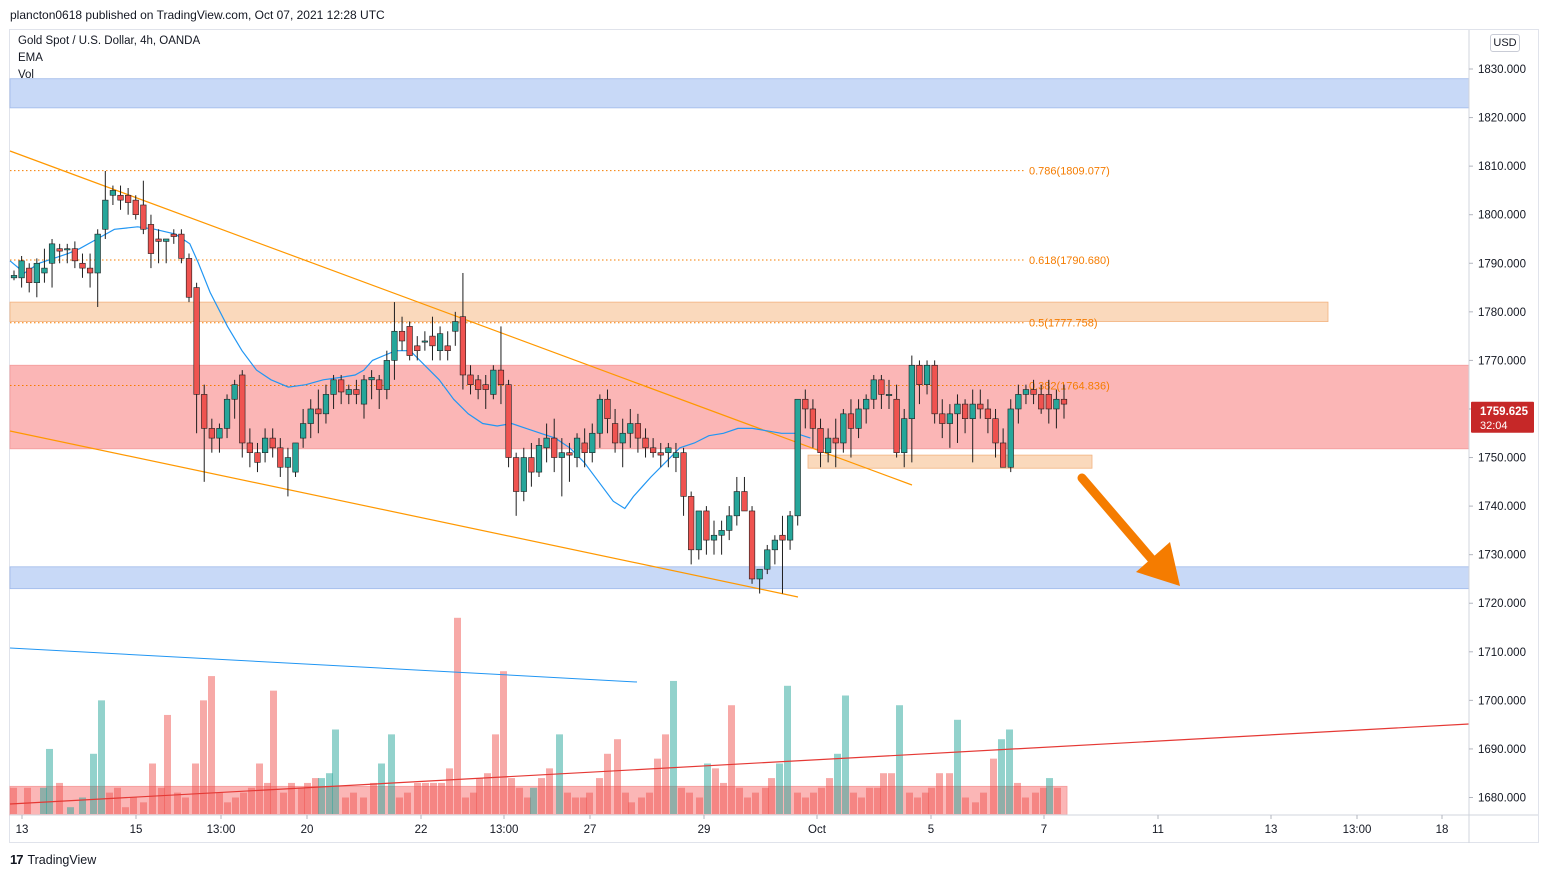 The width and height of the screenshot is (1549, 878). What do you see at coordinates (739, 764) in the screenshot?
I see `volume-support-line` at bounding box center [739, 764].